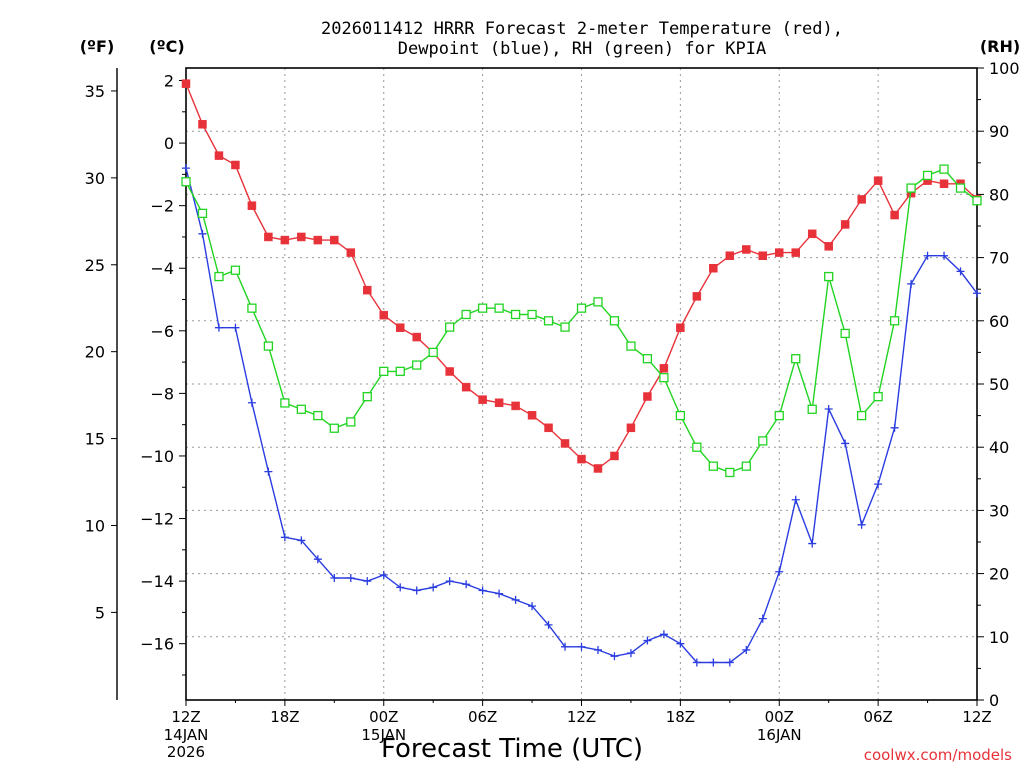 Image resolution: width=1024 pixels, height=768 pixels. Describe the element at coordinates (162, 393) in the screenshot. I see `celsius-tick-label: −8` at that location.